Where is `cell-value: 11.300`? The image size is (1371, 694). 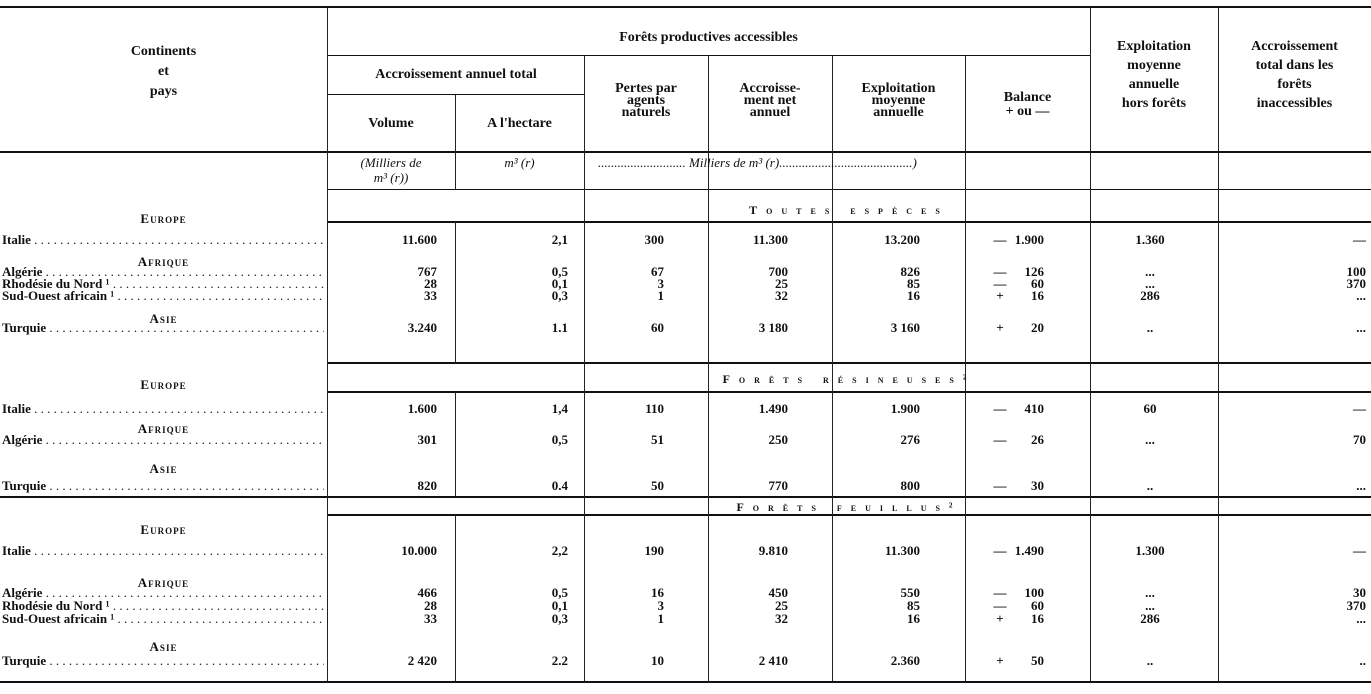 cell-value: 11.300 is located at coordinates (902, 550).